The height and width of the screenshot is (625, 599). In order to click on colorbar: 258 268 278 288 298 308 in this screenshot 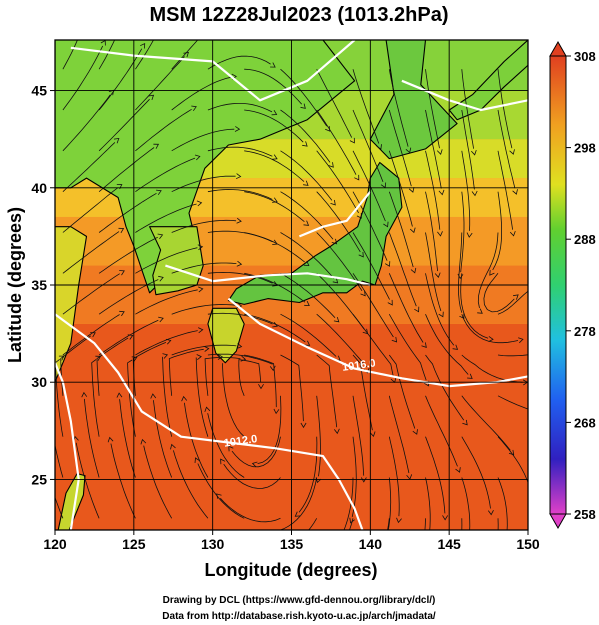, I will do `click(572, 285)`.